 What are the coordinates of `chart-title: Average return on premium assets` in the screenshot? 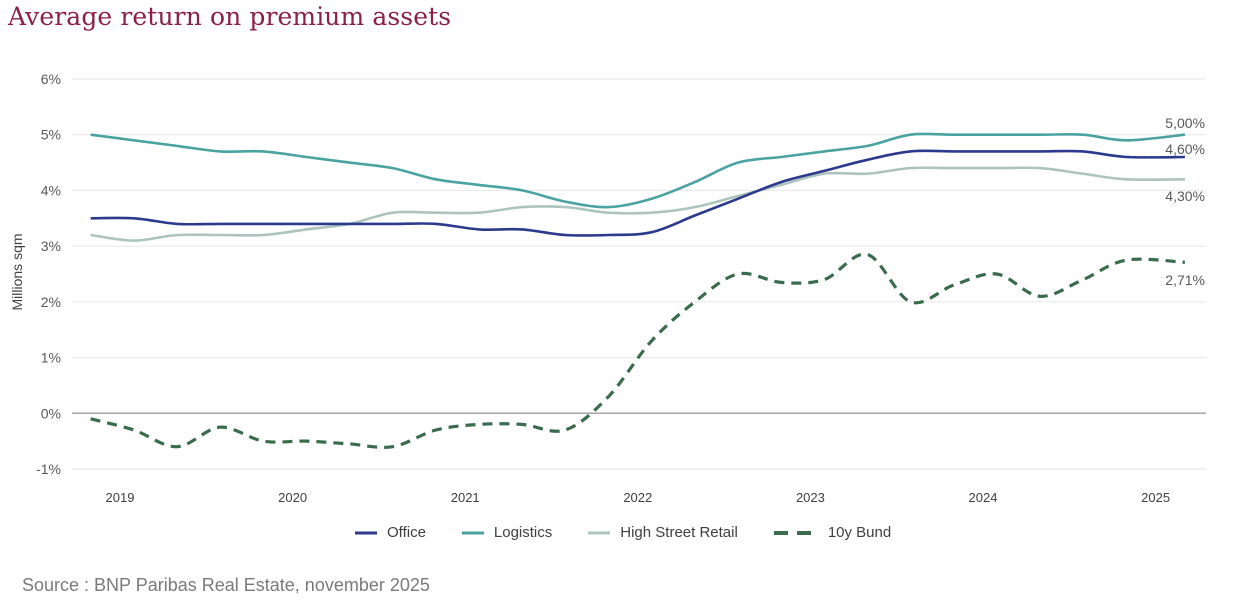 It's located at (230, 16).